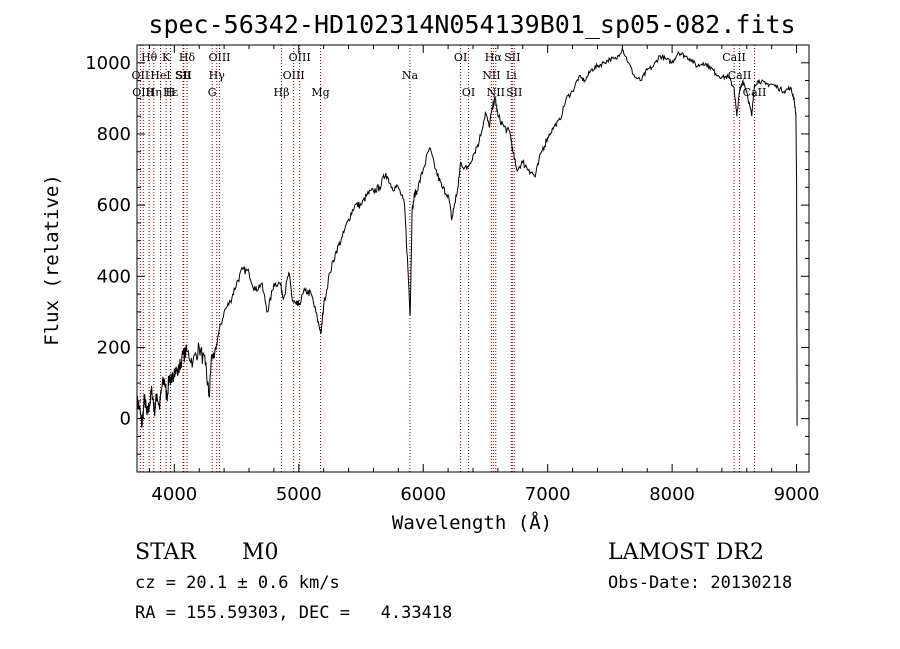 Image resolution: width=900 pixels, height=649 pixels. What do you see at coordinates (174, 494) in the screenshot?
I see `x-tick-label: 4000` at bounding box center [174, 494].